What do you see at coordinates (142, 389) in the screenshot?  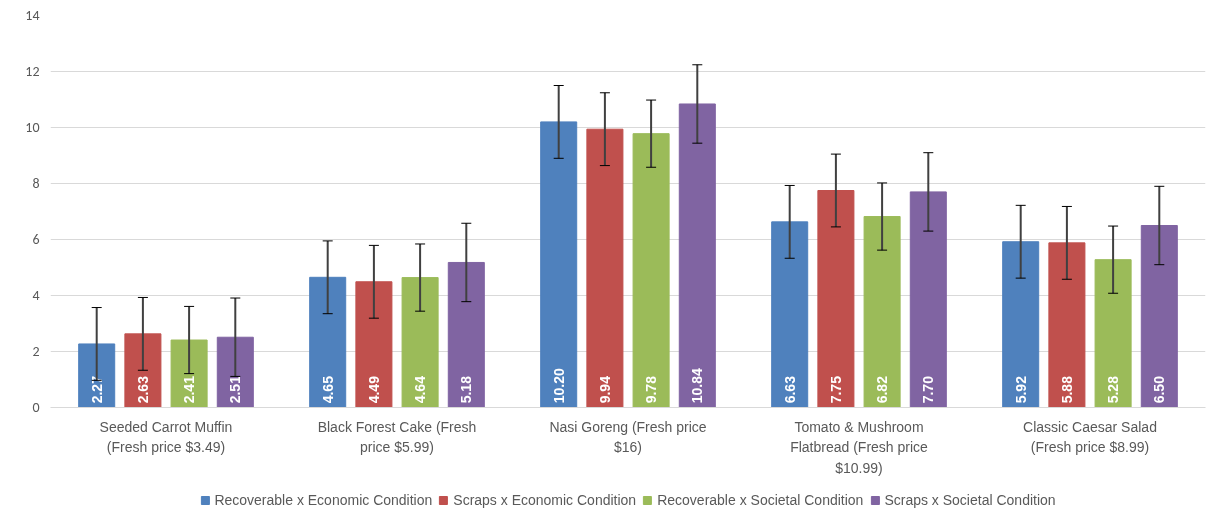 I see `data-label: 2.63` at bounding box center [142, 389].